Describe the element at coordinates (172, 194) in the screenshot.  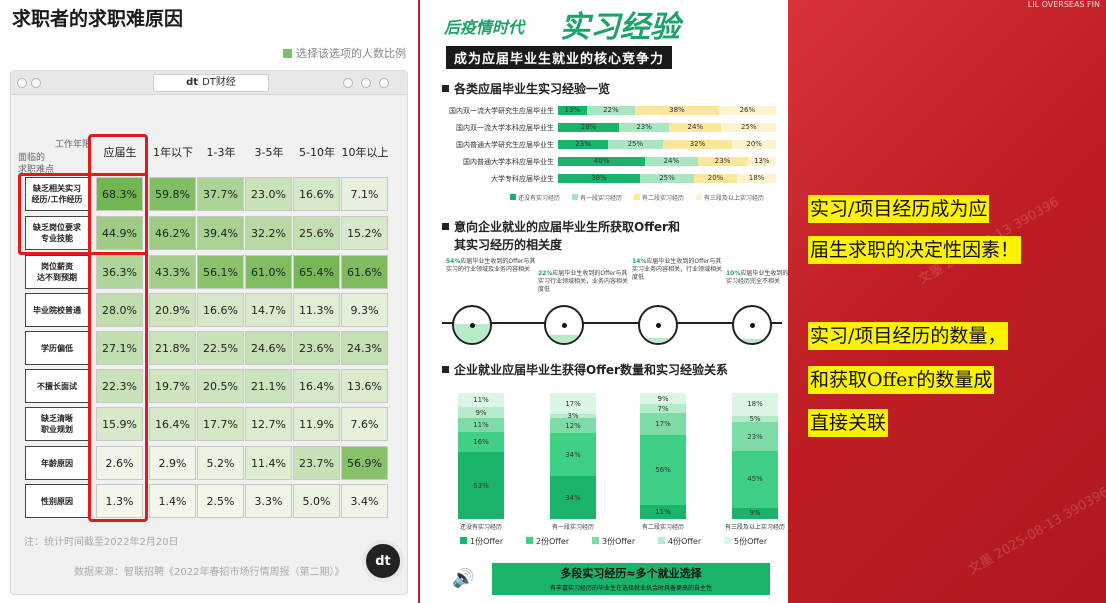
I see `table-cell: 59.8%` at that location.